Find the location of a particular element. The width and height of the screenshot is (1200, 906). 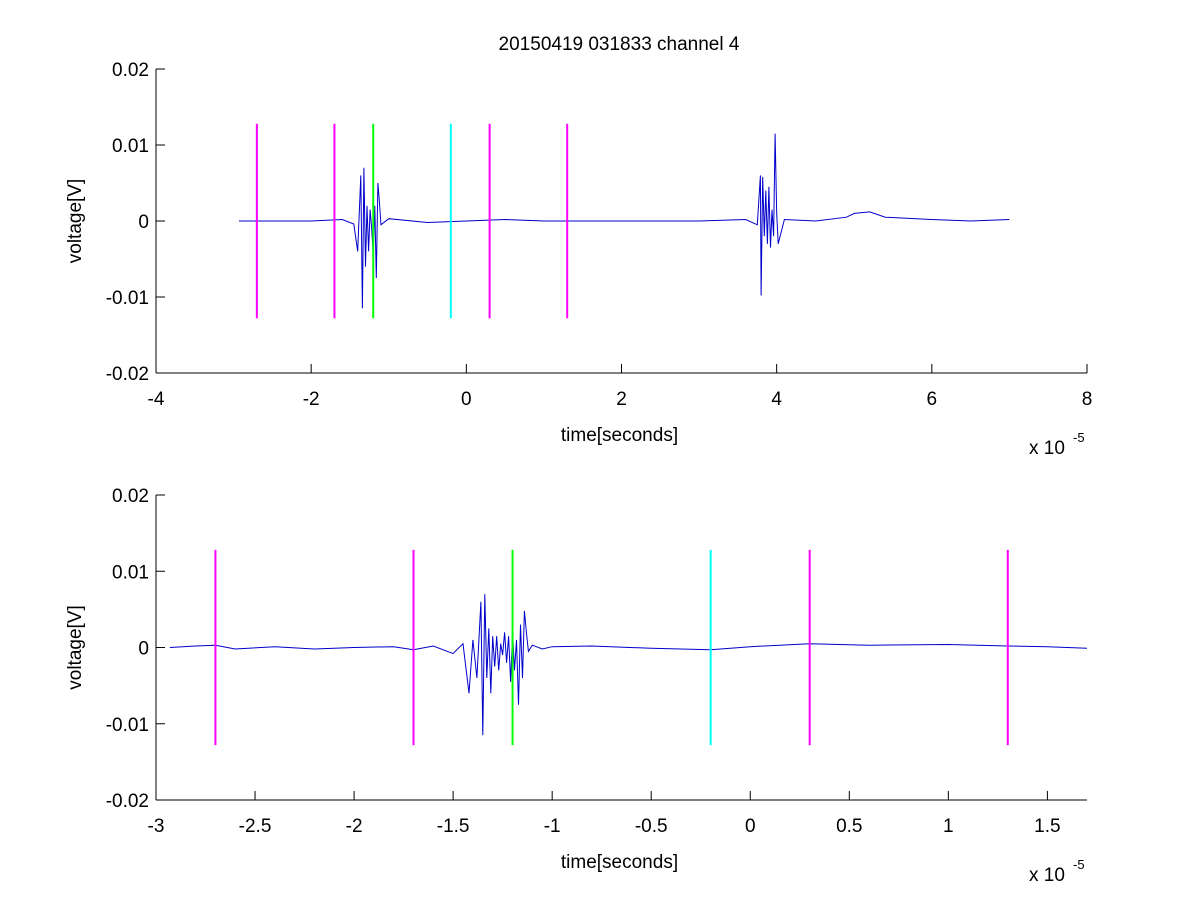

x-tick-label: -4 is located at coordinates (156, 399).